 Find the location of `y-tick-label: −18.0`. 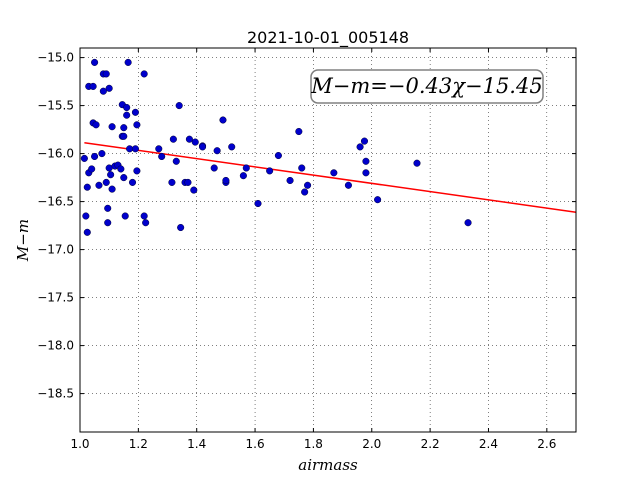

y-tick-label: −18.0 is located at coordinates (55, 346).